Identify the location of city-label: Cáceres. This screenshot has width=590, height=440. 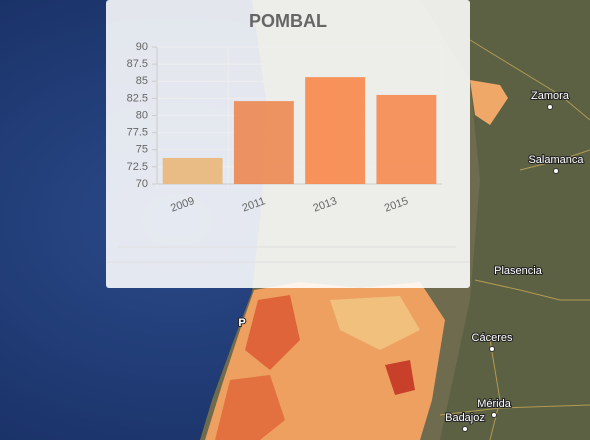
(492, 338).